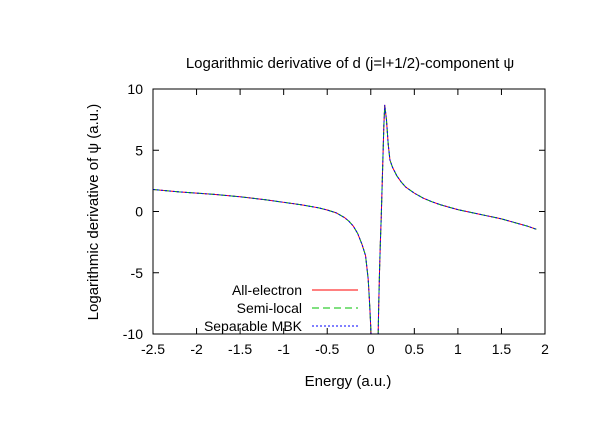  Describe the element at coordinates (415, 349) in the screenshot. I see `x-tick-label: 0.5` at that location.